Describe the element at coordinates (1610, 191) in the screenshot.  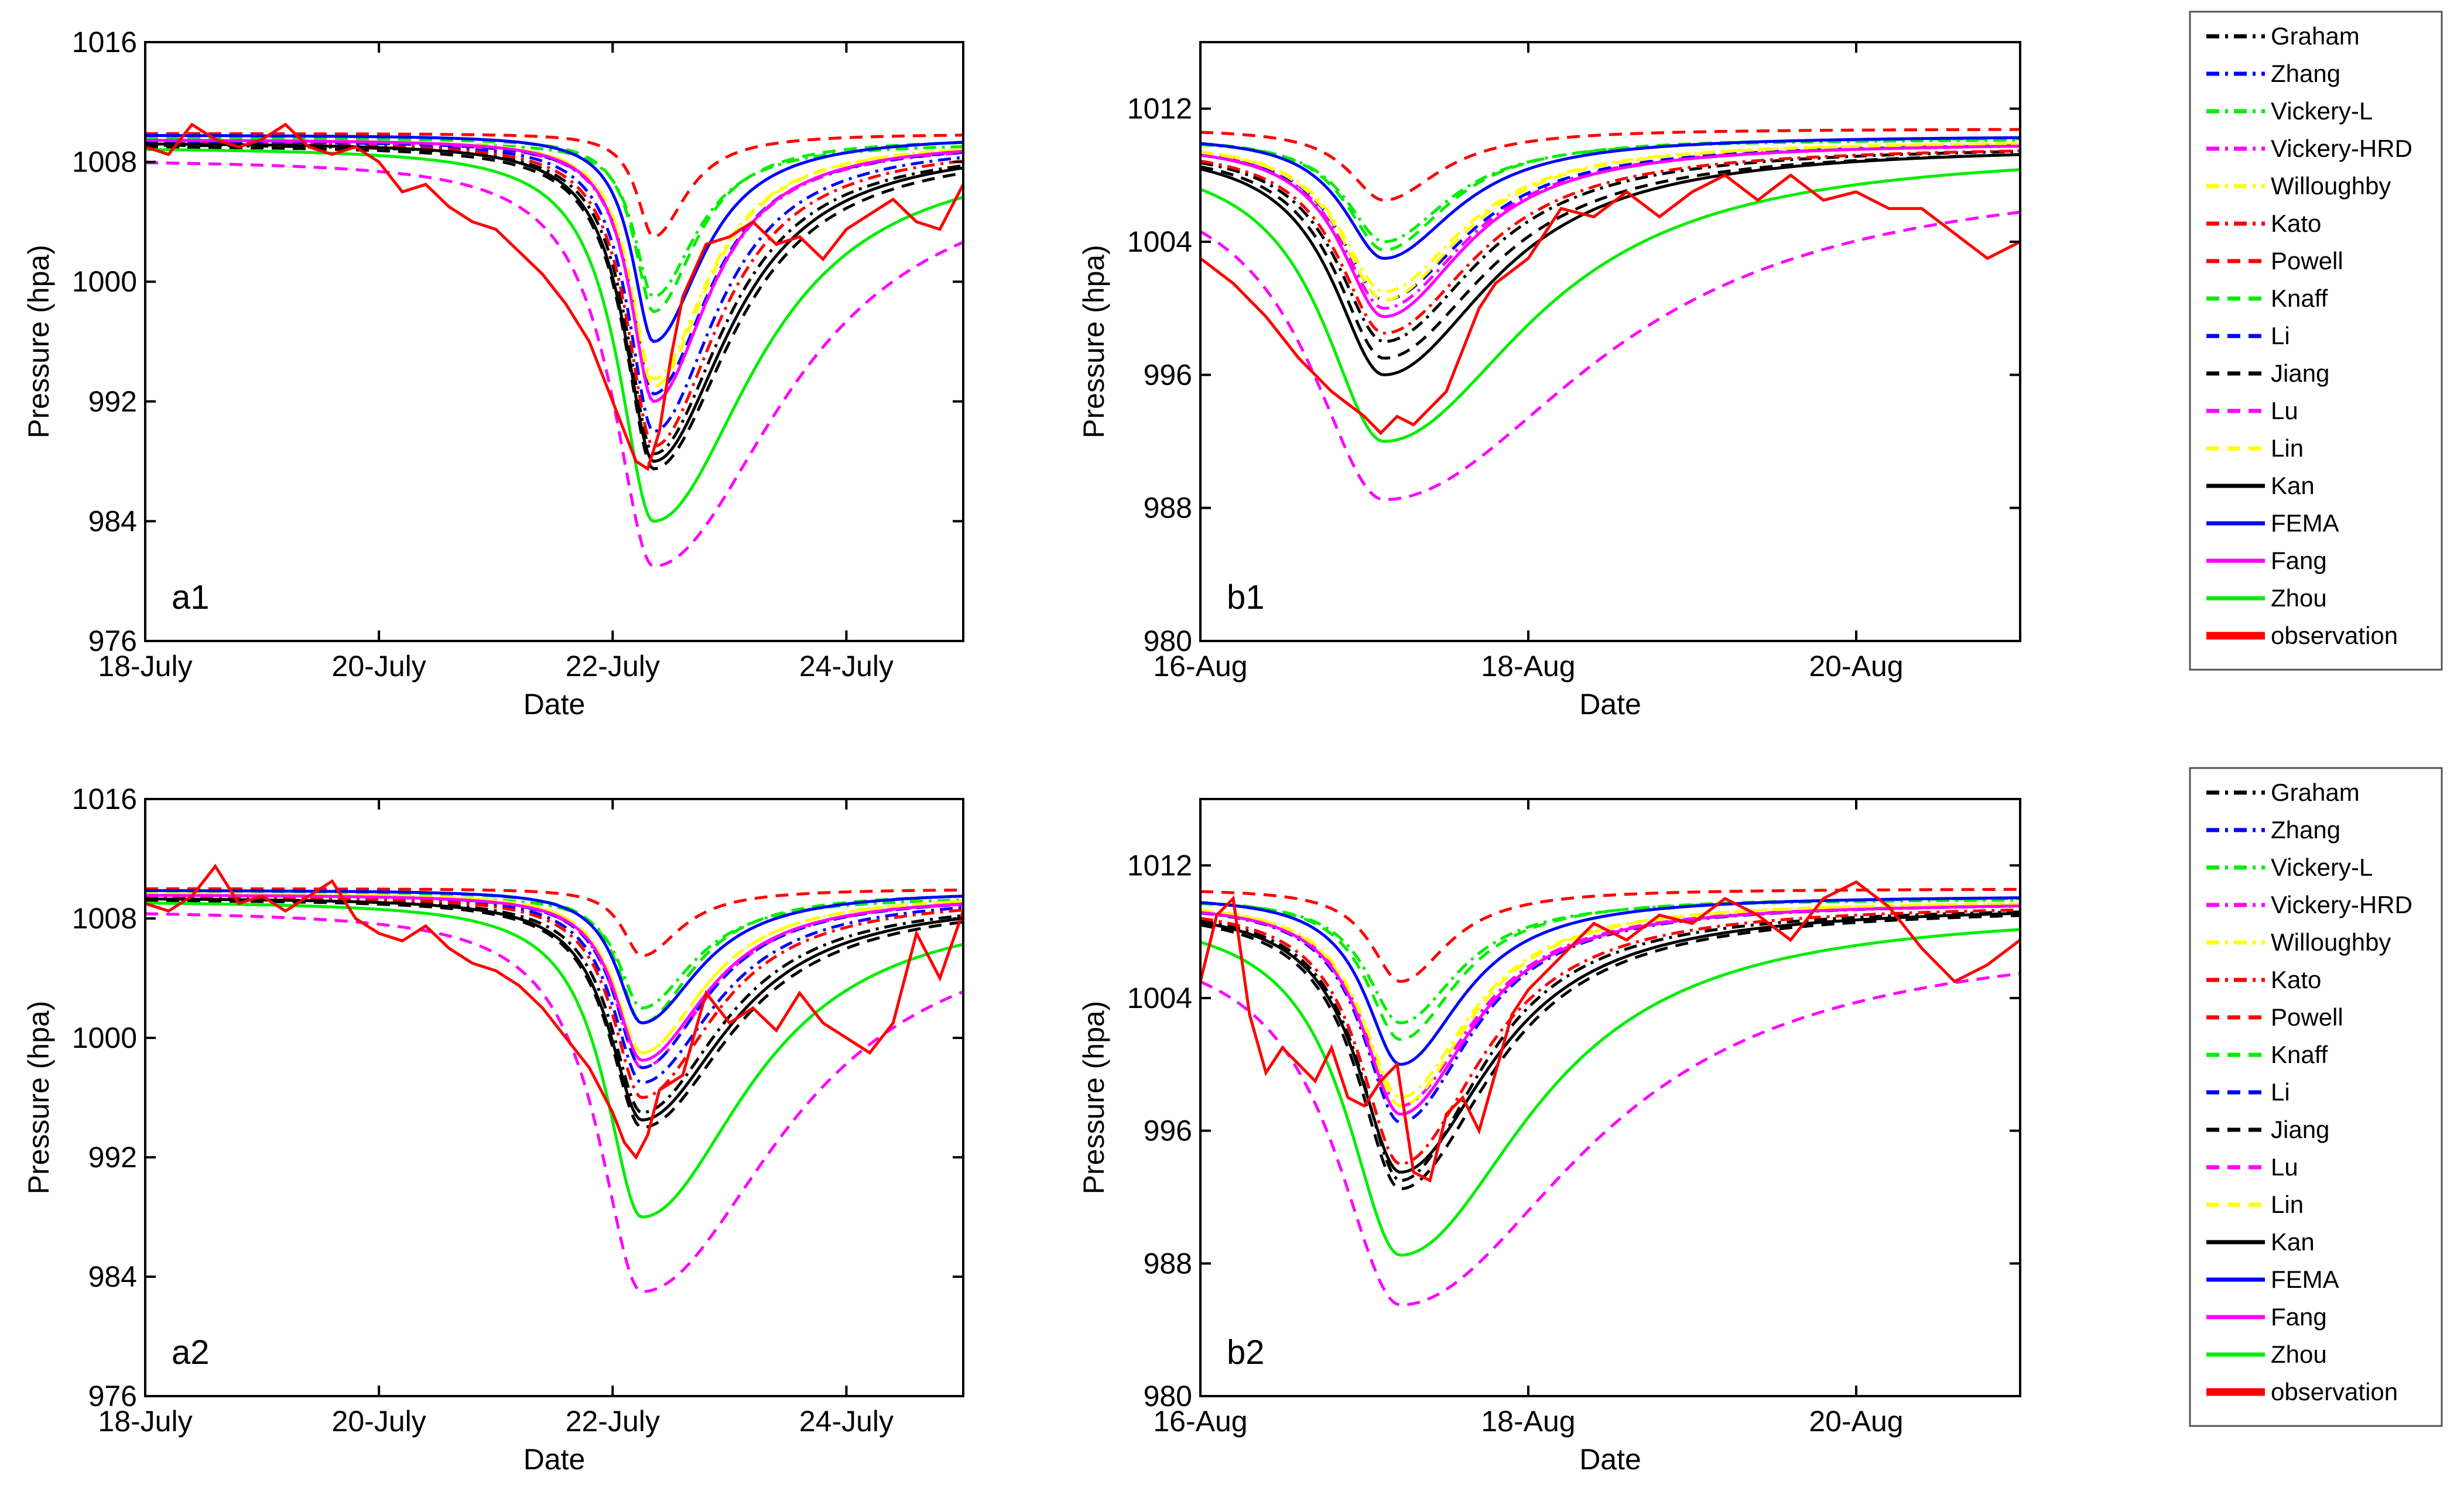
I see `series-vickery-l` at that location.